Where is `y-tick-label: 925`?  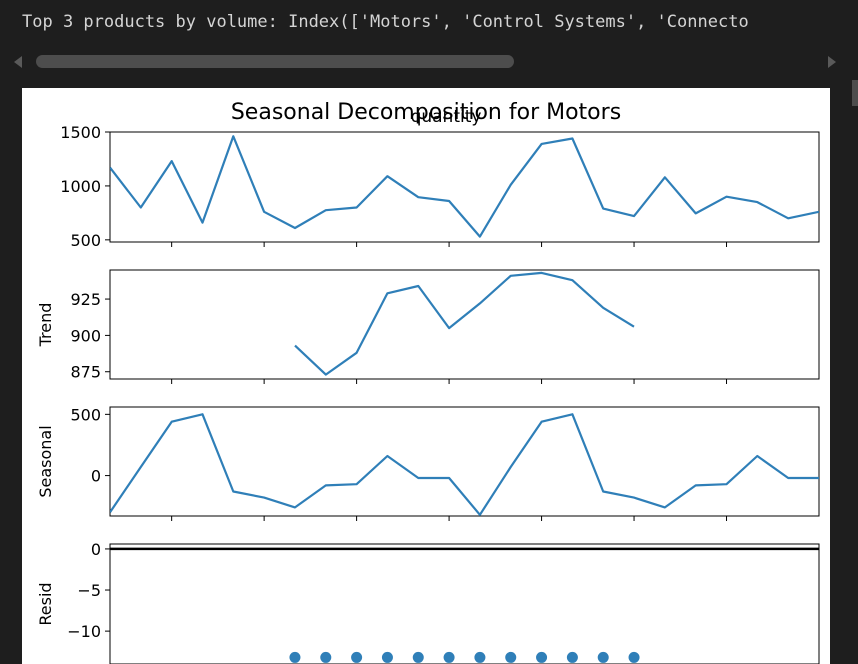 y-tick-label: 925 is located at coordinates (85, 299).